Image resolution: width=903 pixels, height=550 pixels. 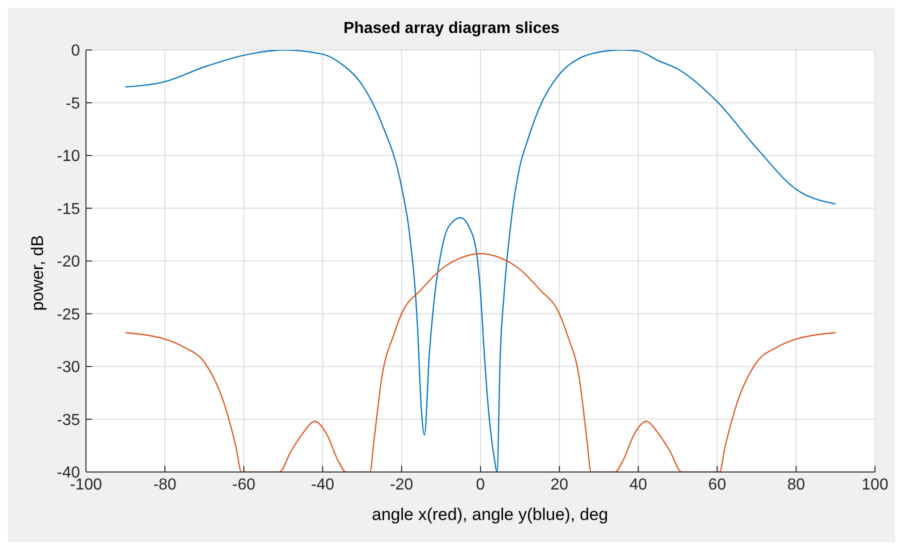 I want to click on y-tick-label: -30, so click(x=68, y=367).